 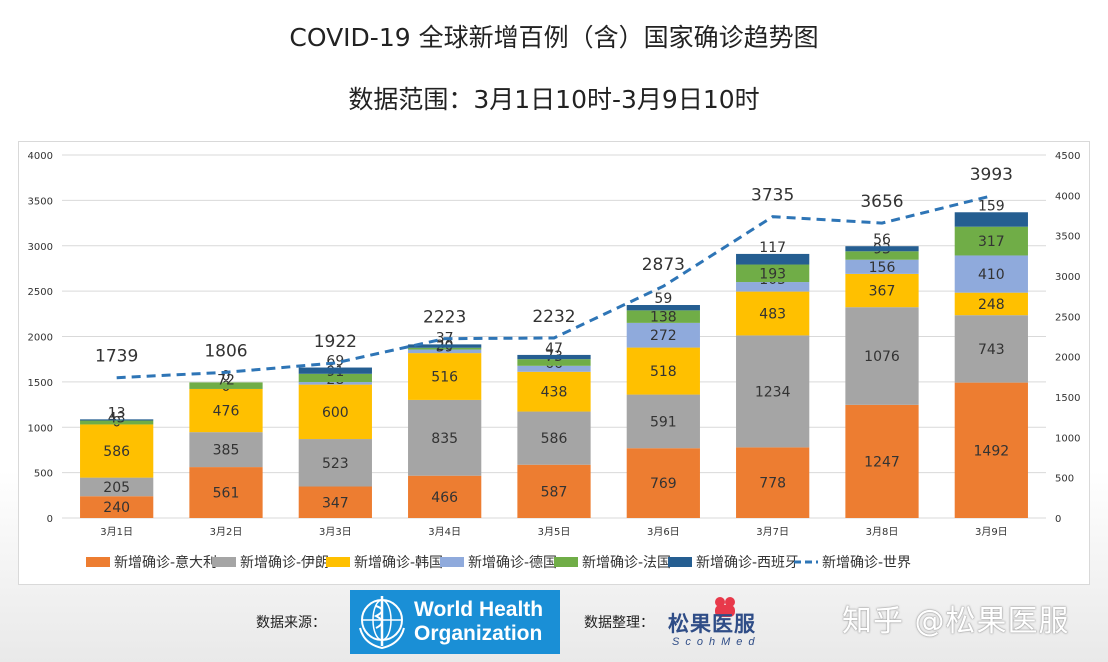 I want to click on who-logo: World Health Organization, so click(x=455, y=622).